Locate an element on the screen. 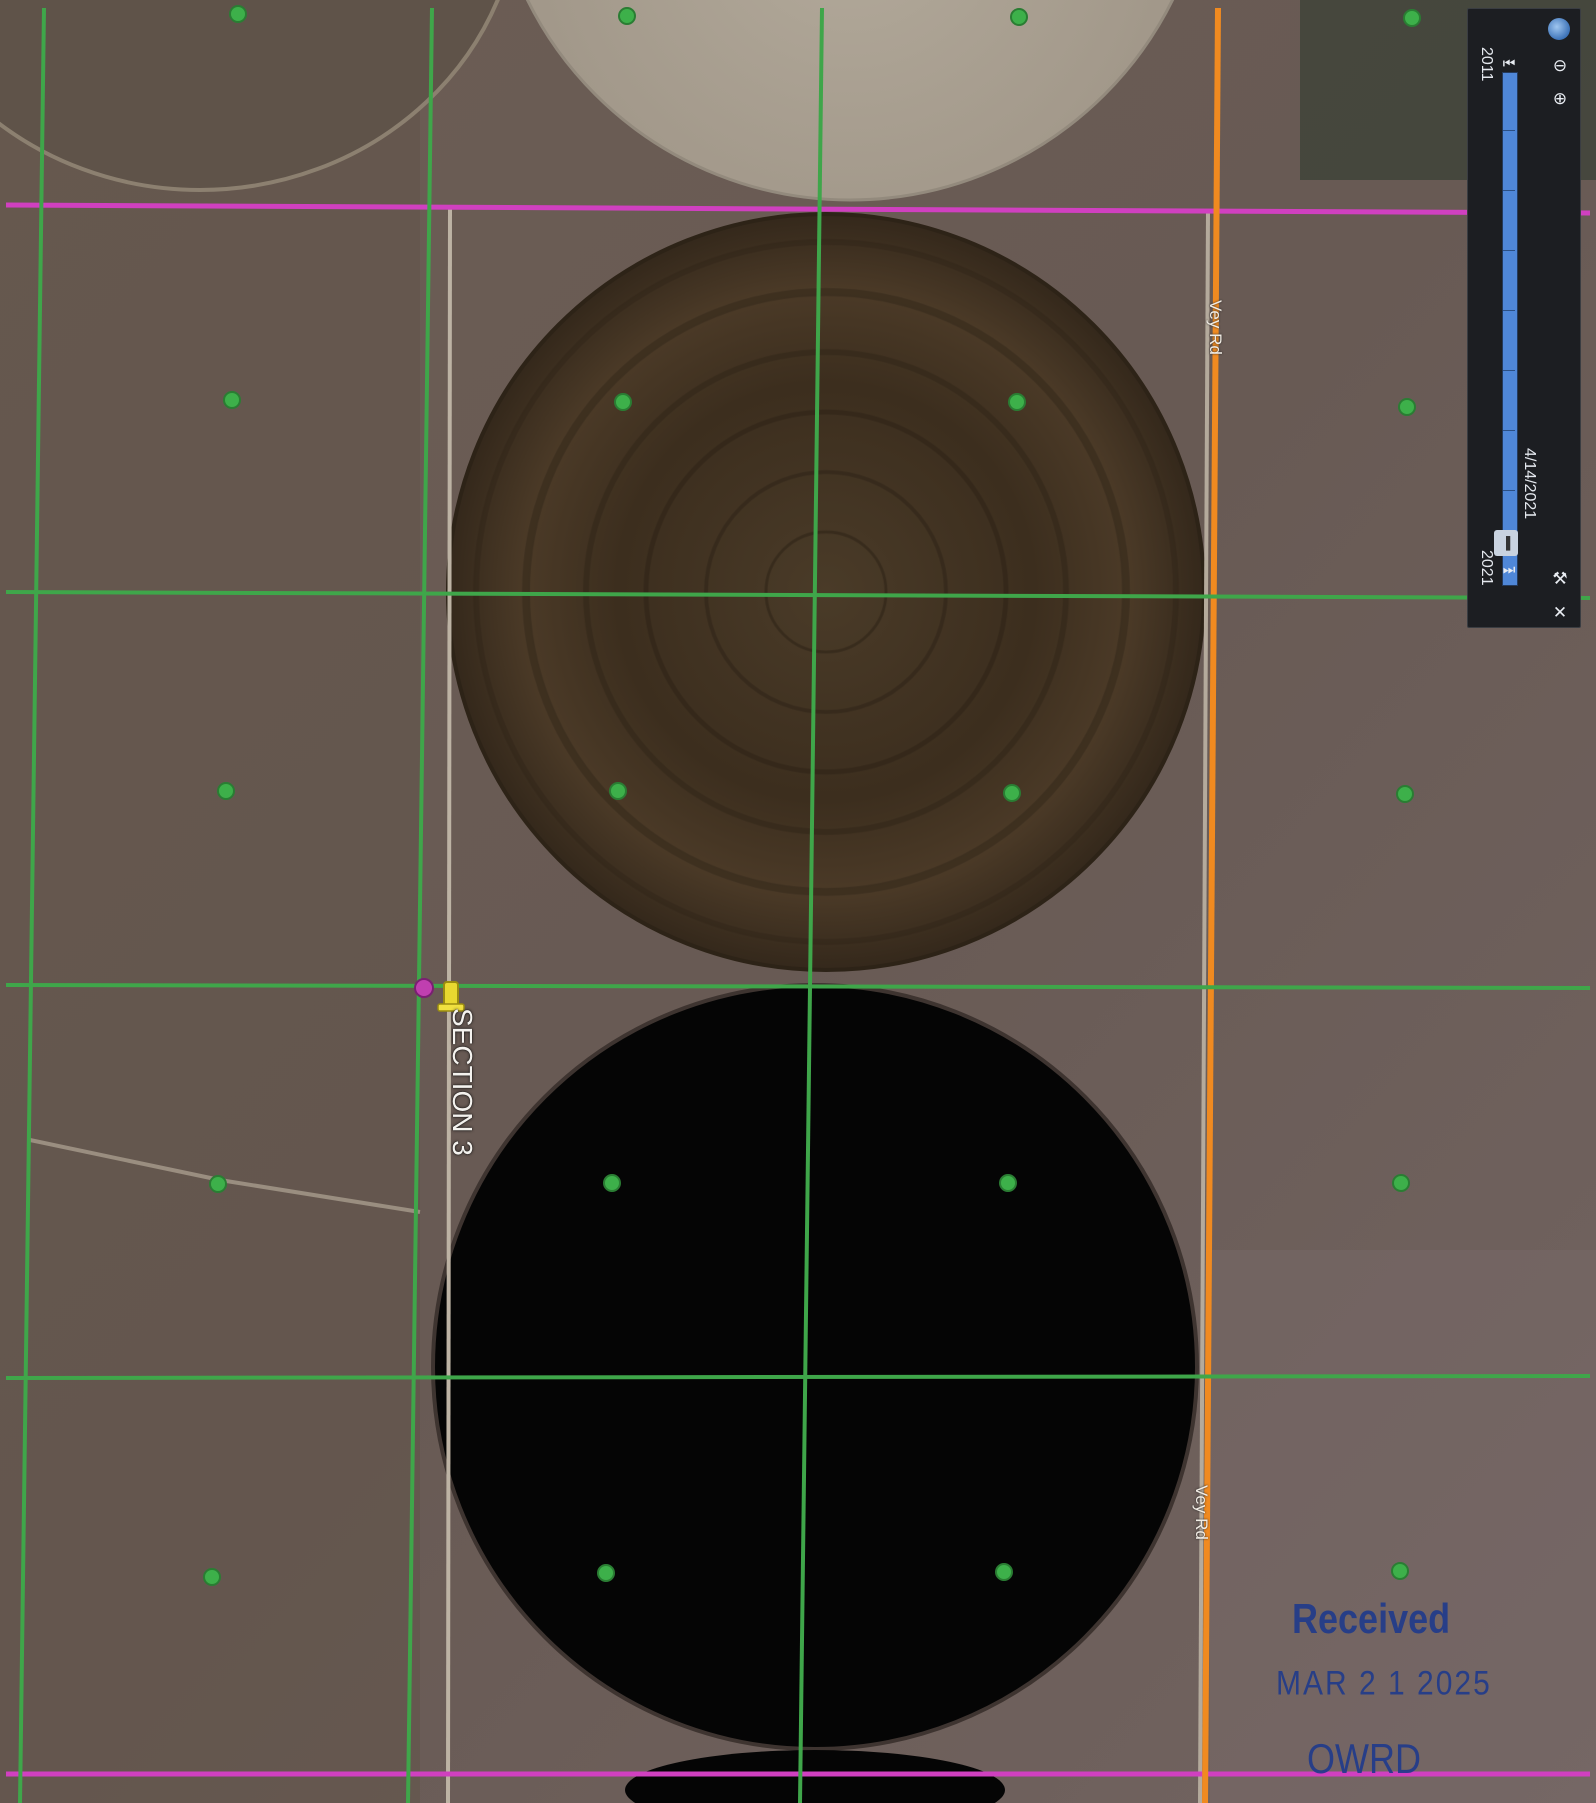  time-slider-start-year: 2011 is located at coordinates (1486, 64).